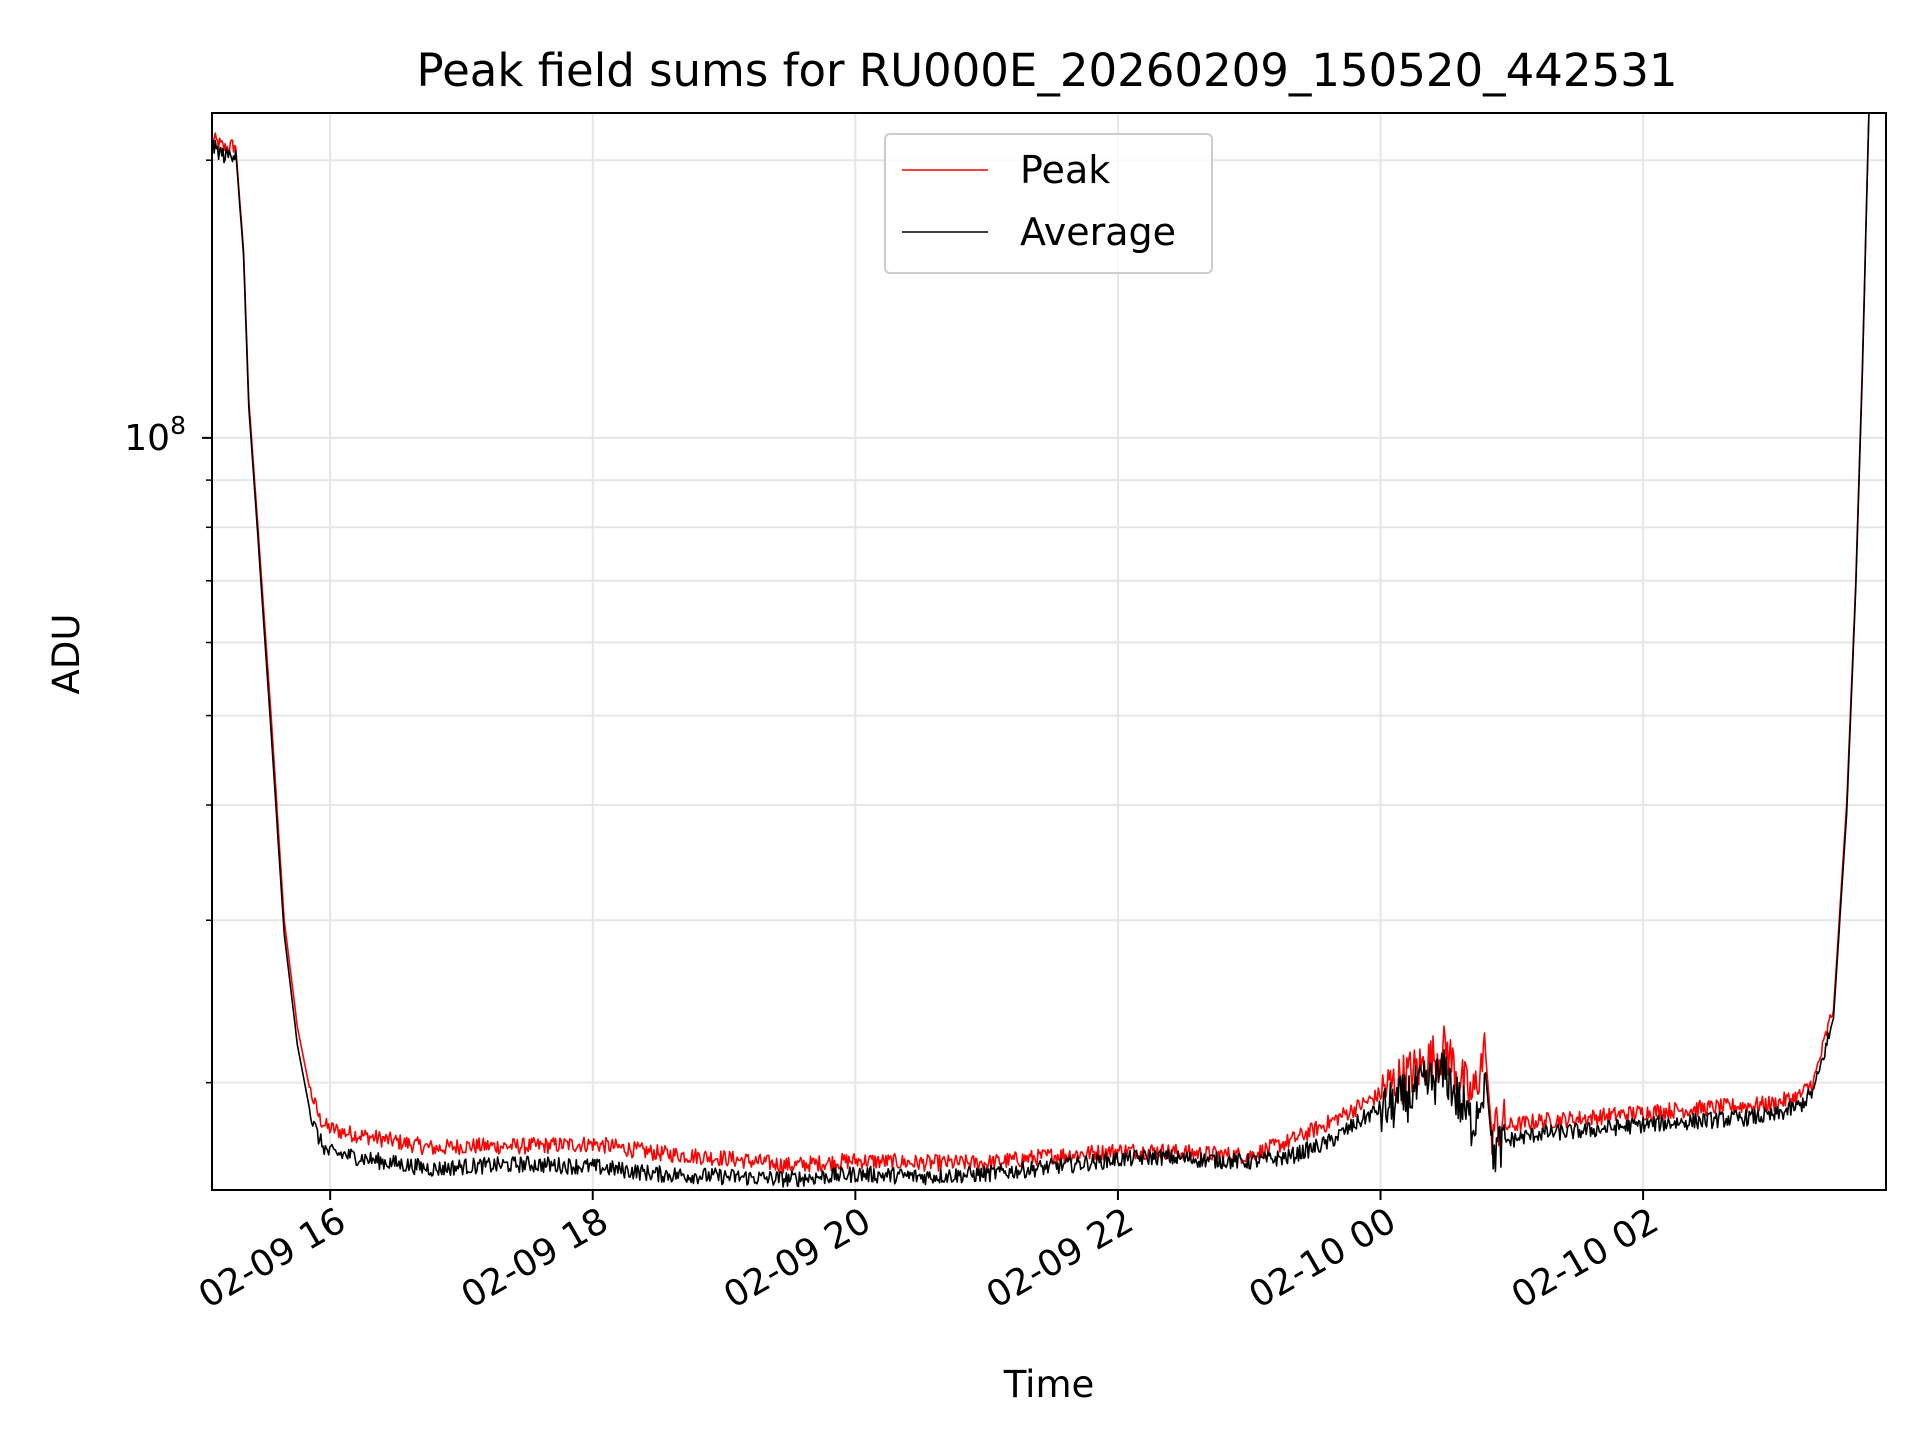 Image resolution: width=1920 pixels, height=1440 pixels. I want to click on x-axis-label: Time, so click(1049, 1384).